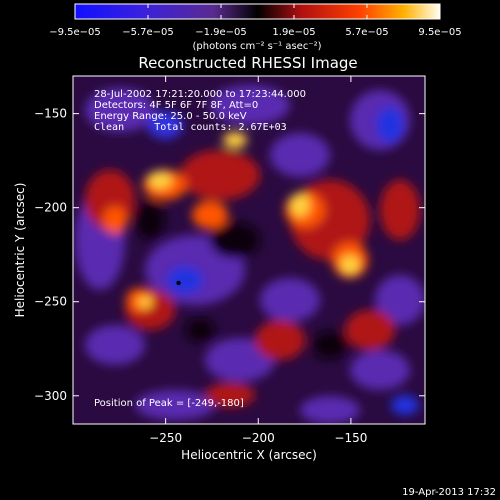  What do you see at coordinates (221, 32) in the screenshot?
I see `colorbar-tick-label: −1.9e−05` at bounding box center [221, 32].